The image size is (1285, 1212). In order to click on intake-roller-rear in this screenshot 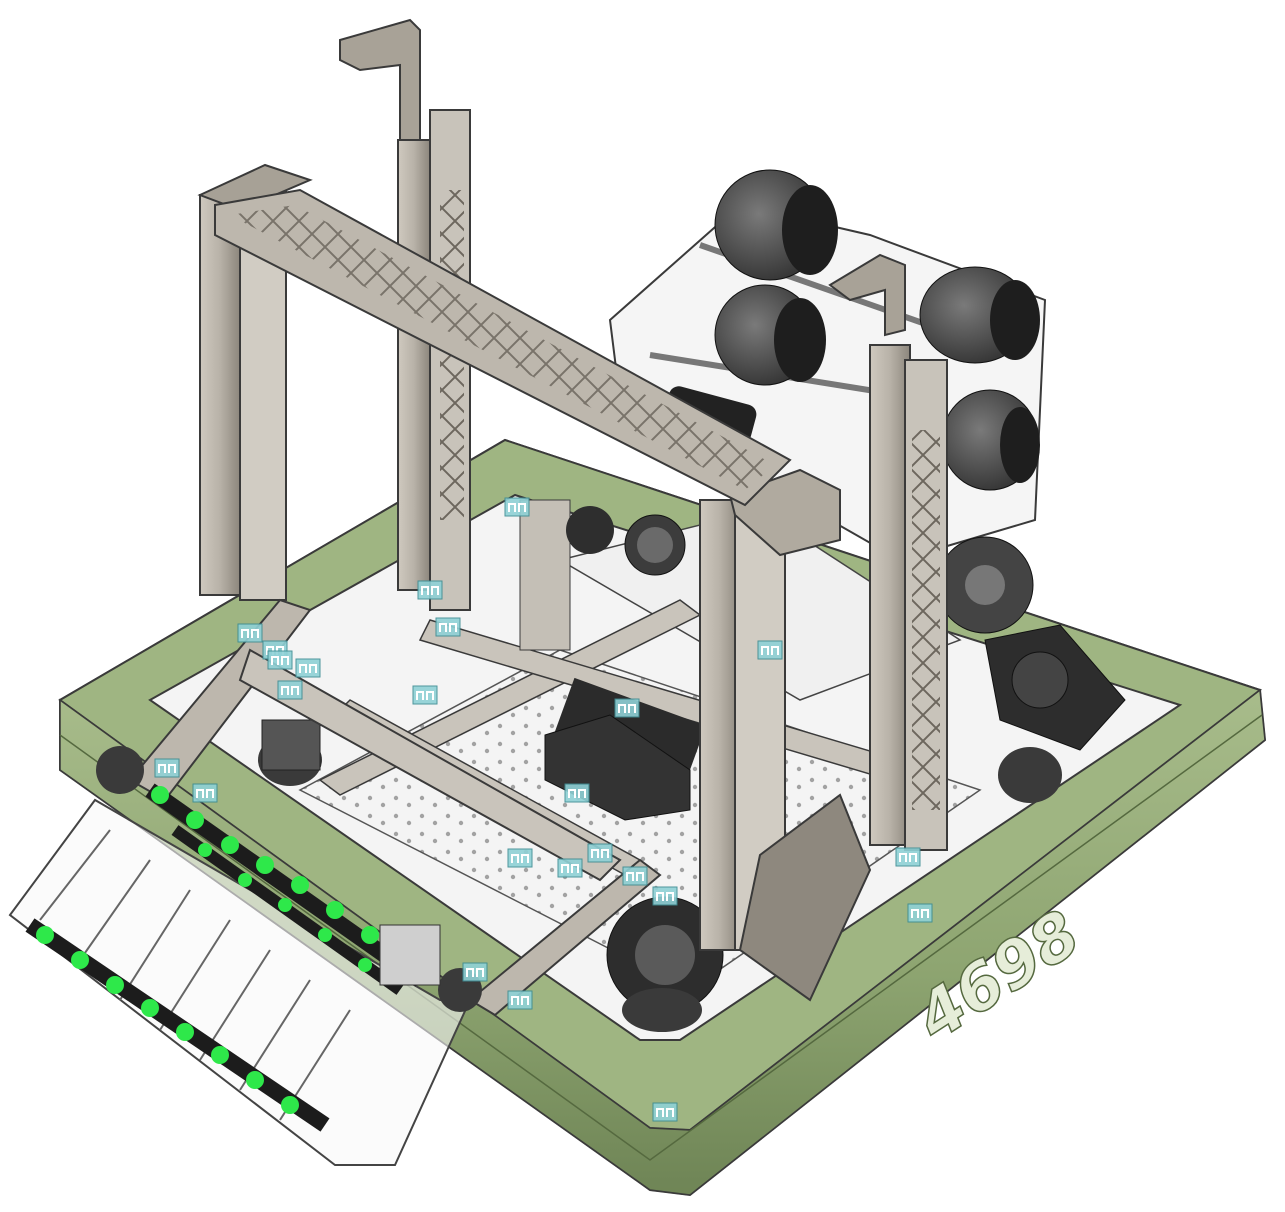, I will do `click(285, 885)`.